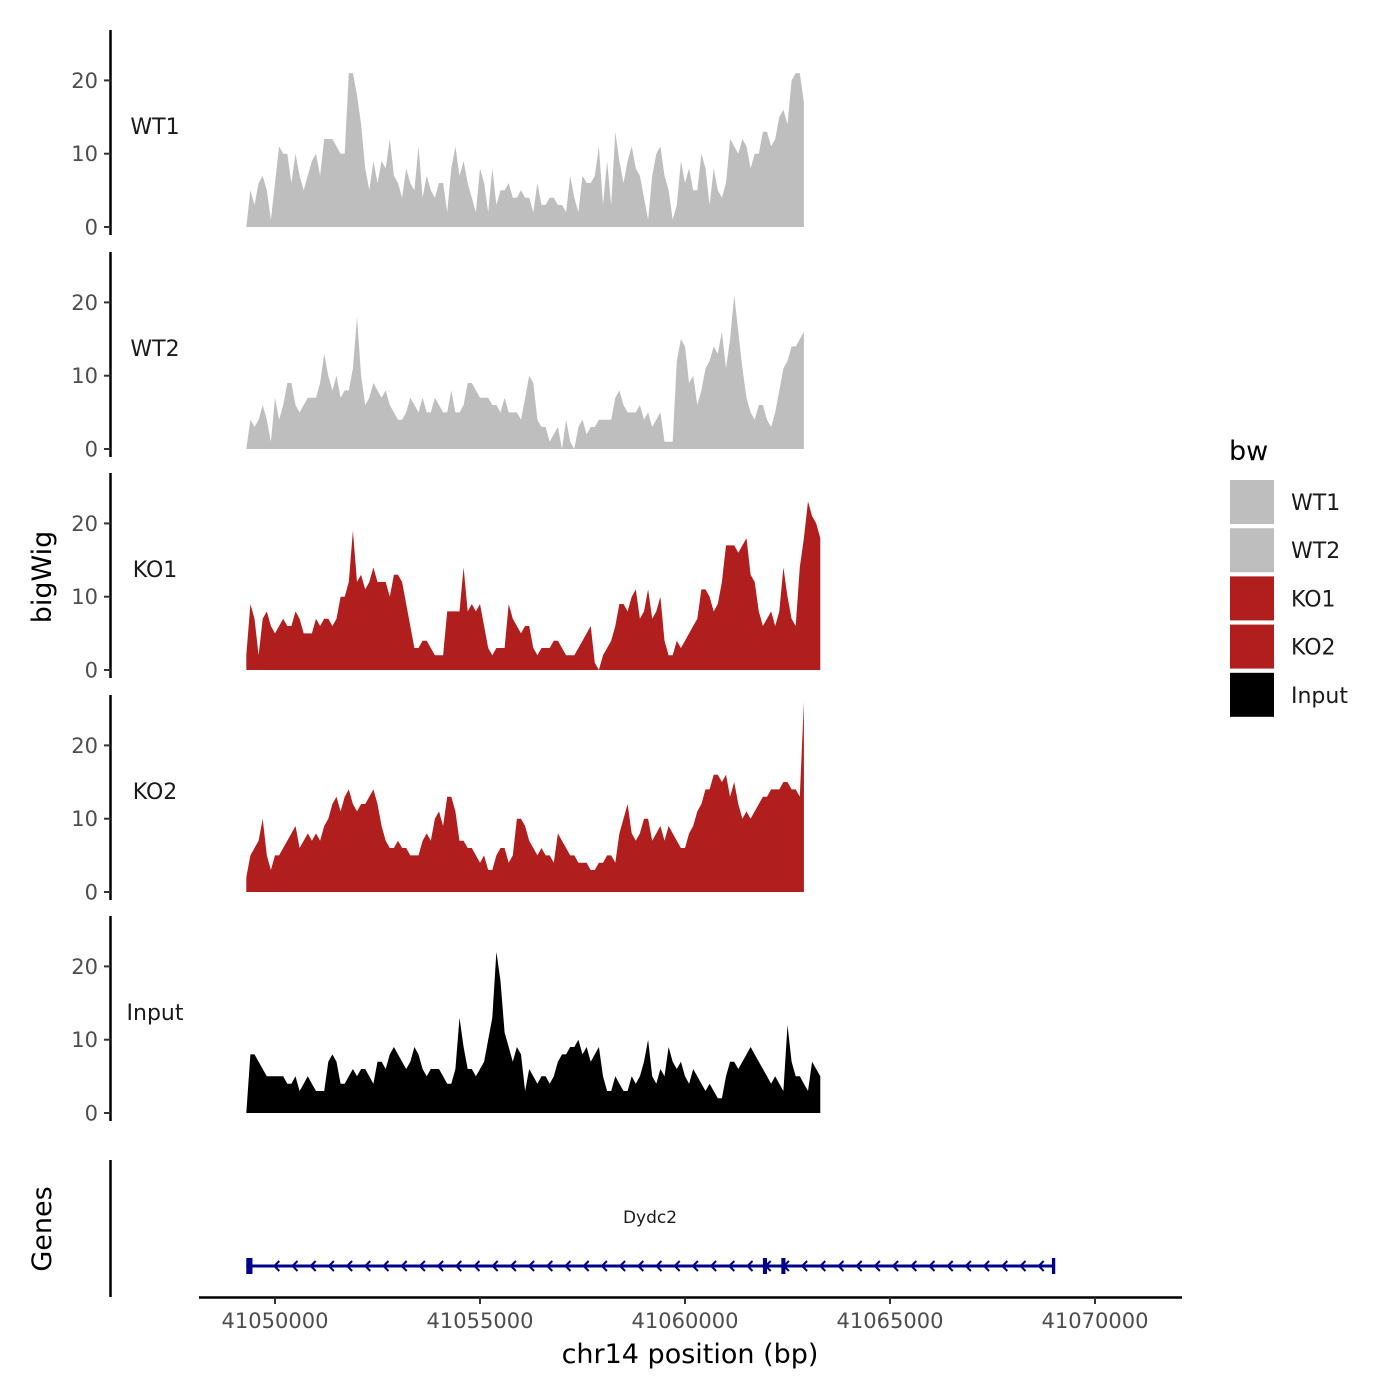 This screenshot has width=1400, height=1400. What do you see at coordinates (1319, 696) in the screenshot?
I see `legend-label-input: Input` at bounding box center [1319, 696].